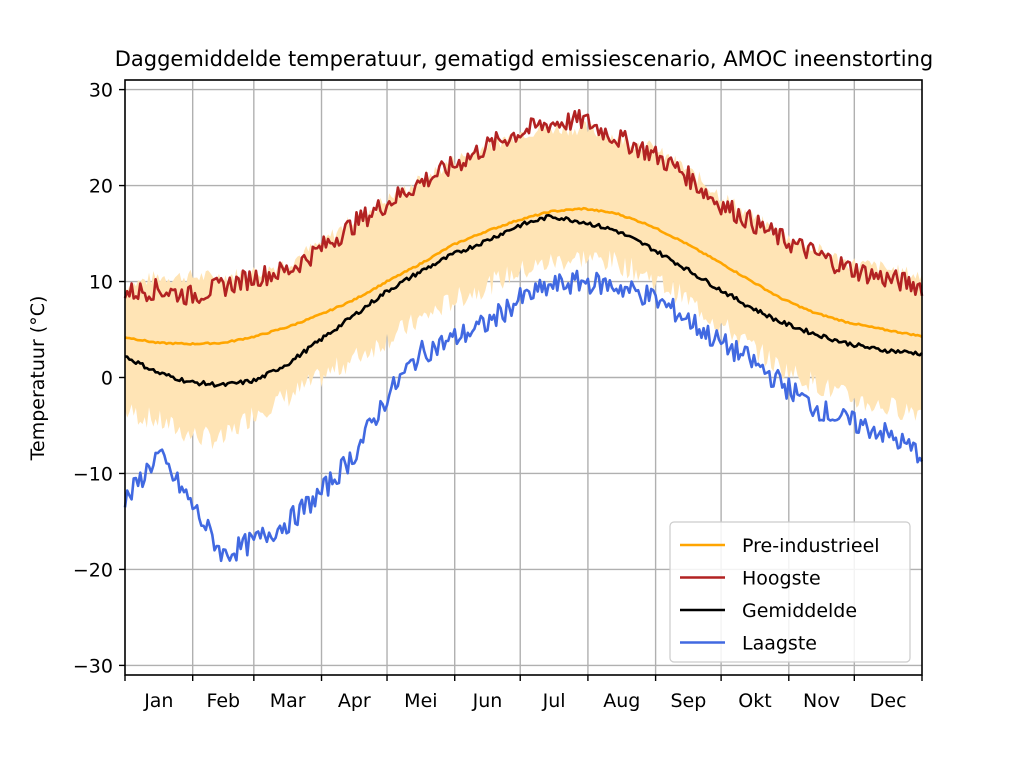 This screenshot has width=1020, height=760. What do you see at coordinates (487, 701) in the screenshot?
I see `x-tick-label-jun: Jun` at bounding box center [487, 701].